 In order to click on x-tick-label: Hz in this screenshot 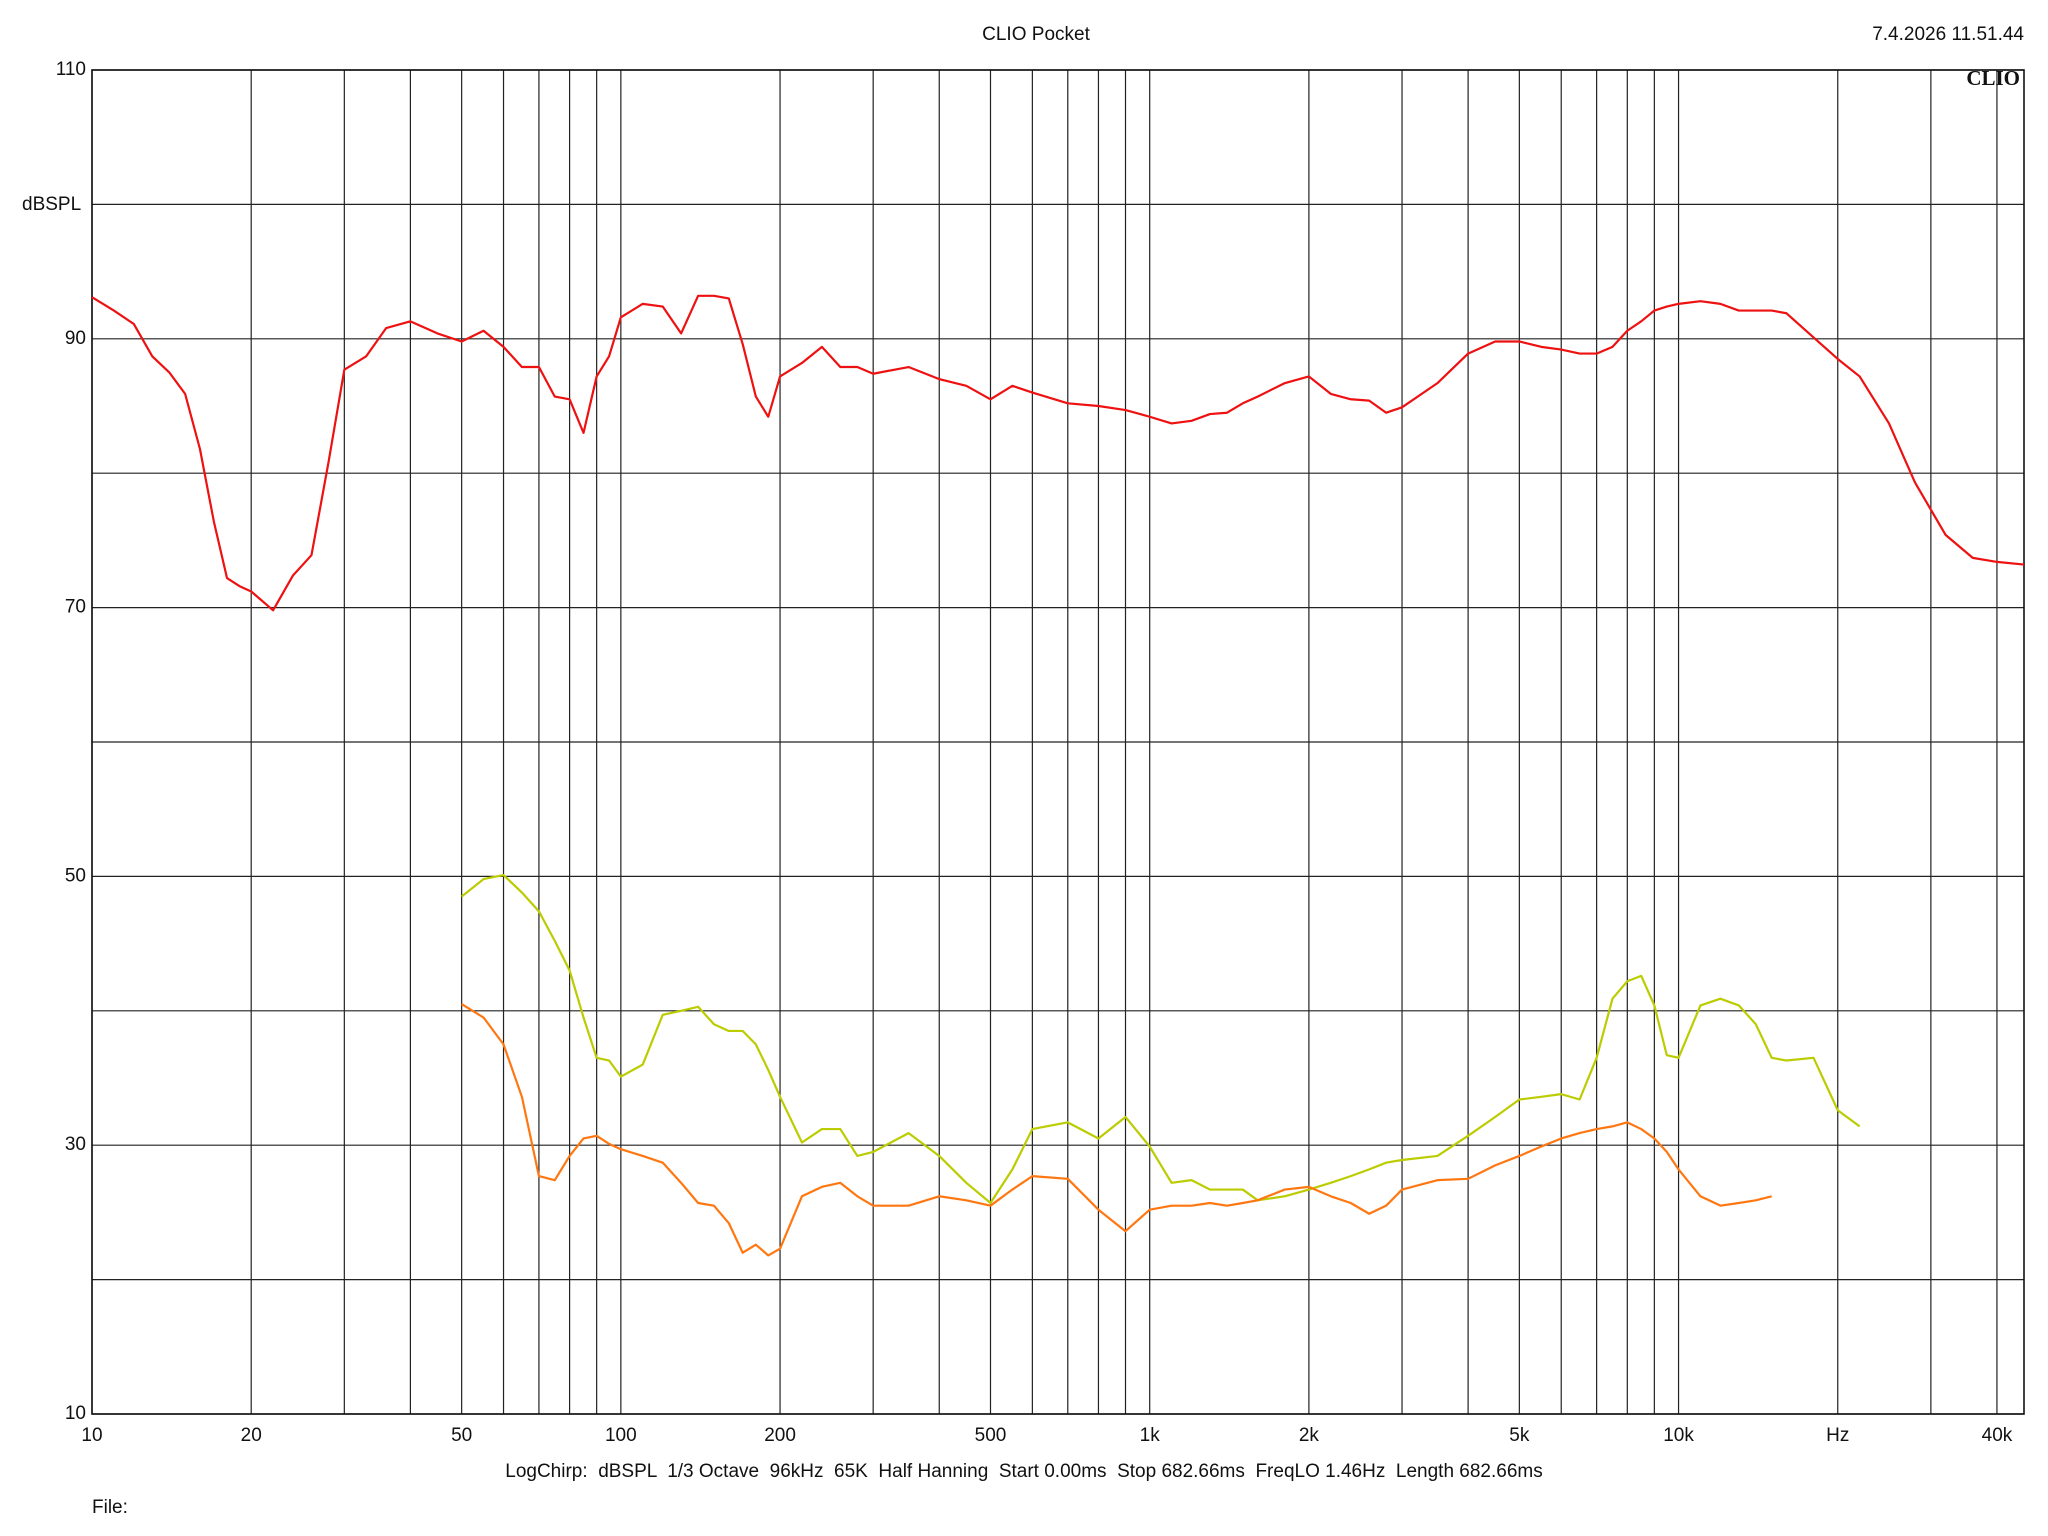, I will do `click(1837, 1435)`.